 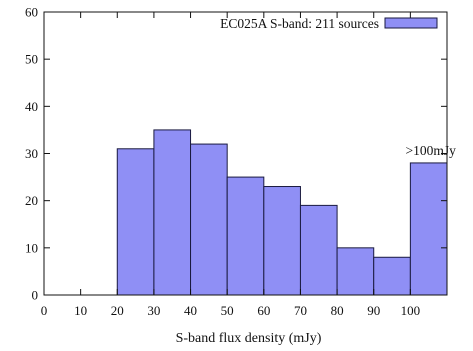 I want to click on y-tick-label: 10, so click(x=31, y=247).